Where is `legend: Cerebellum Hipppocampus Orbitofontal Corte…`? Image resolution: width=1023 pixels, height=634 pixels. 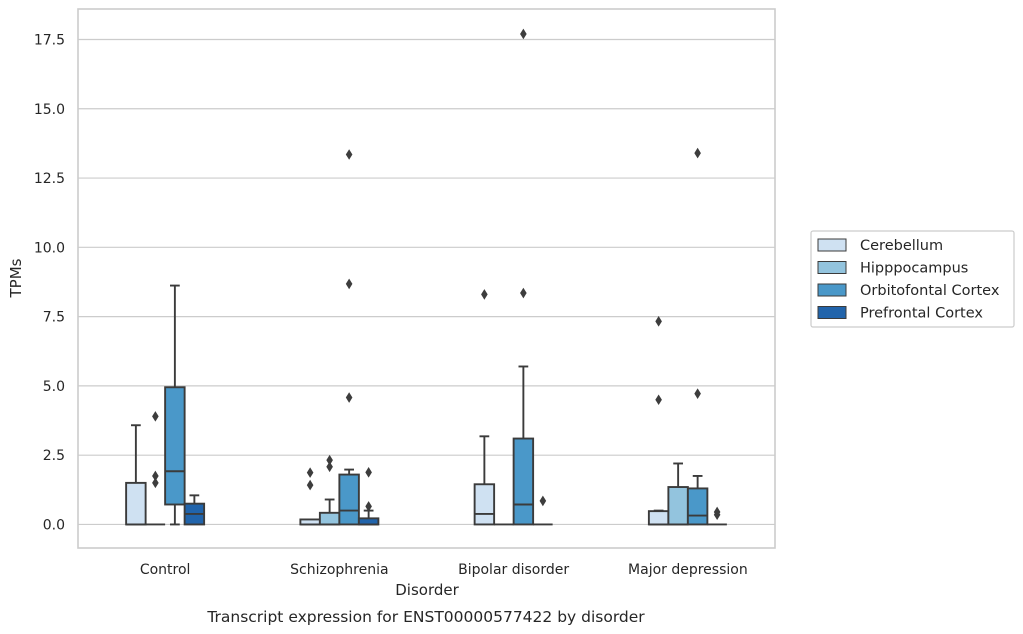 legend: Cerebellum Hipppocampus Orbitofontal Corte… is located at coordinates (912, 279).